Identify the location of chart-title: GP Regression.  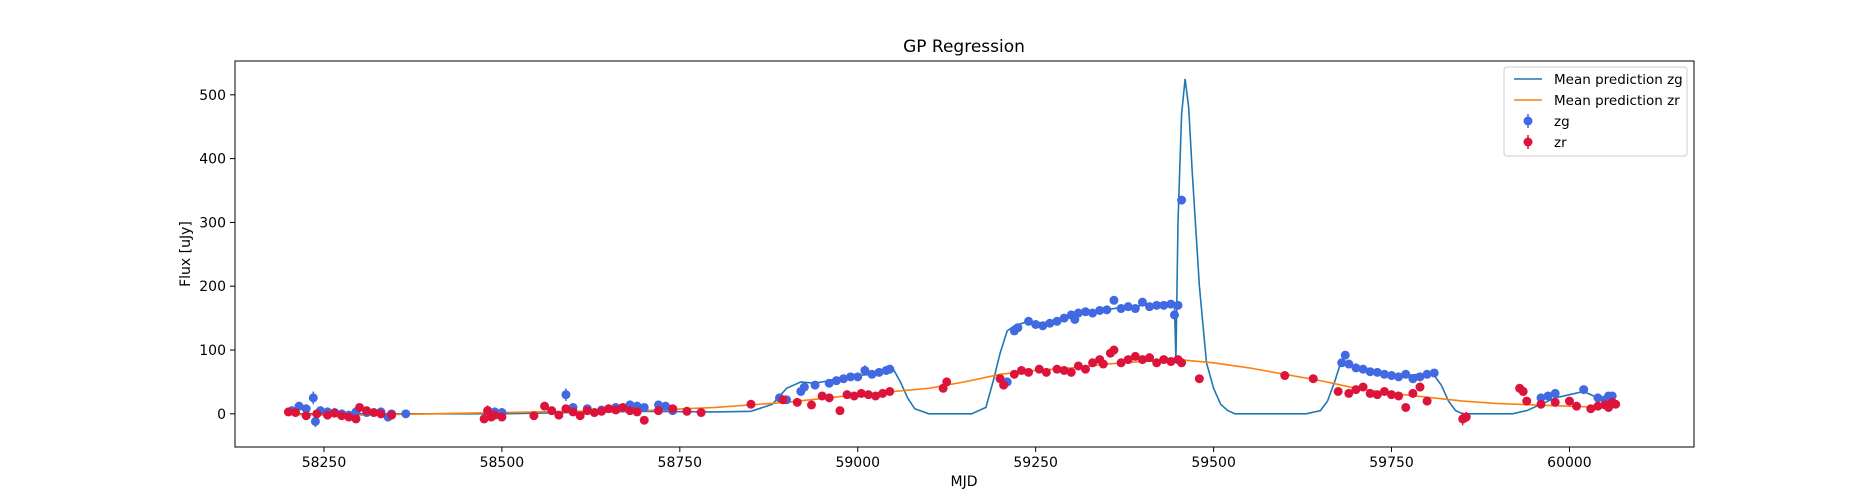
(964, 47).